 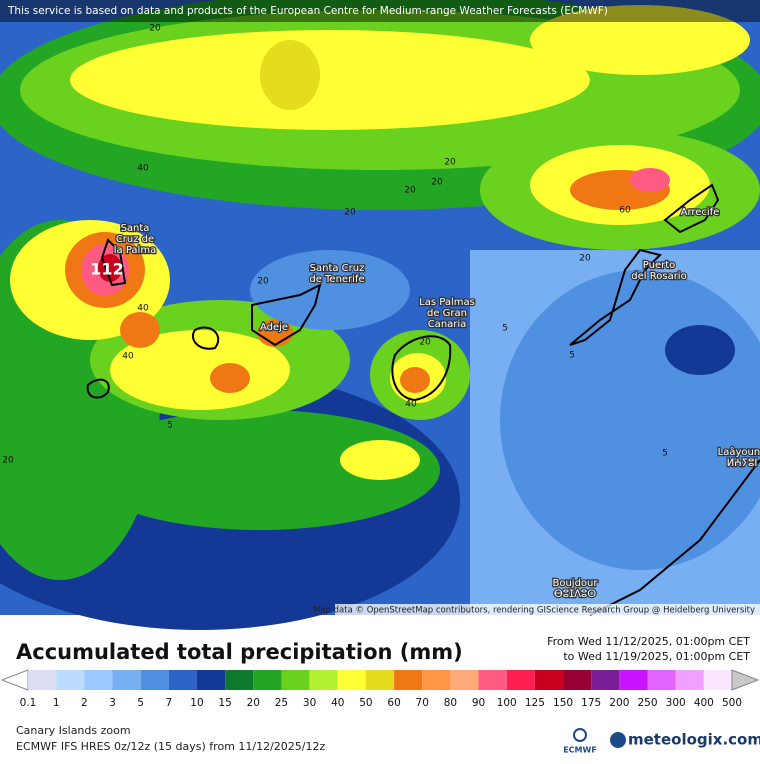 I want to click on legend-label: 300, so click(x=676, y=703).